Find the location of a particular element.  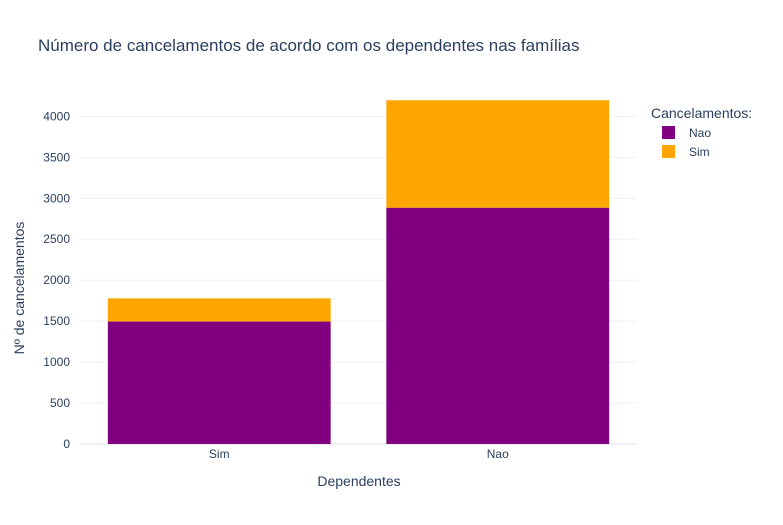

legend-swatch-sim is located at coordinates (668, 151).